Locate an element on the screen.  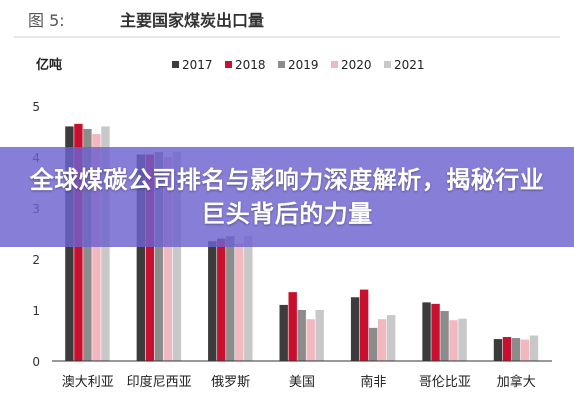
figure-label: 图 5: is located at coordinates (46, 20).